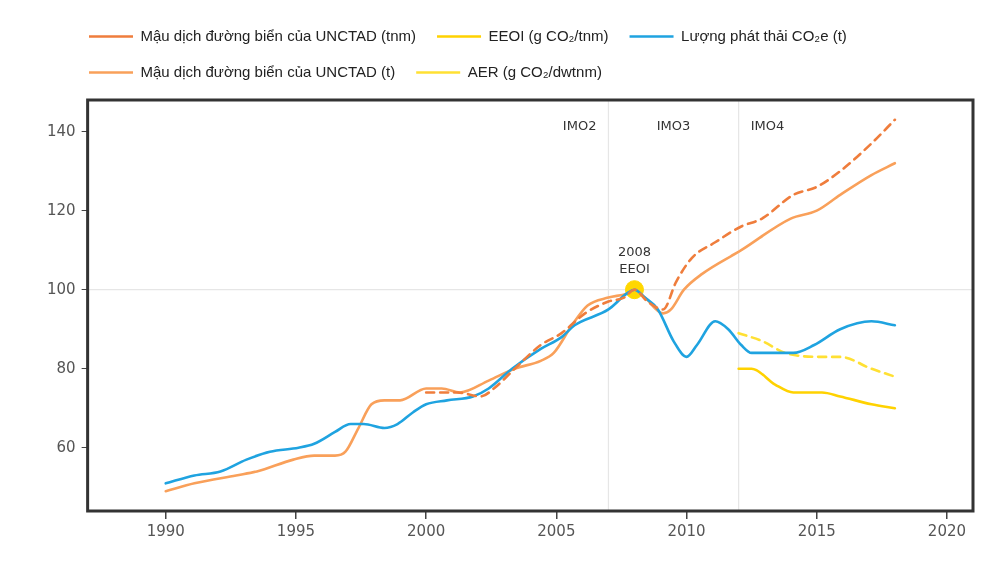 The image size is (1007, 563). Describe the element at coordinates (426, 530) in the screenshot. I see `x-tick-label: 2000` at that location.